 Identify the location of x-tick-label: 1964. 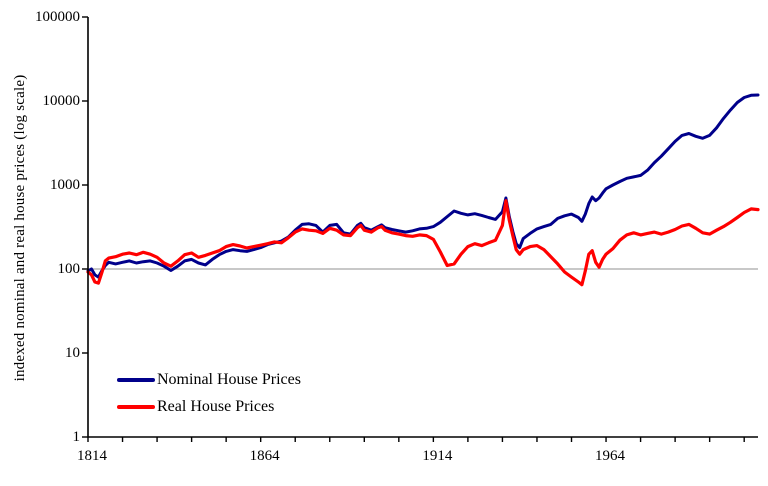
(610, 456).